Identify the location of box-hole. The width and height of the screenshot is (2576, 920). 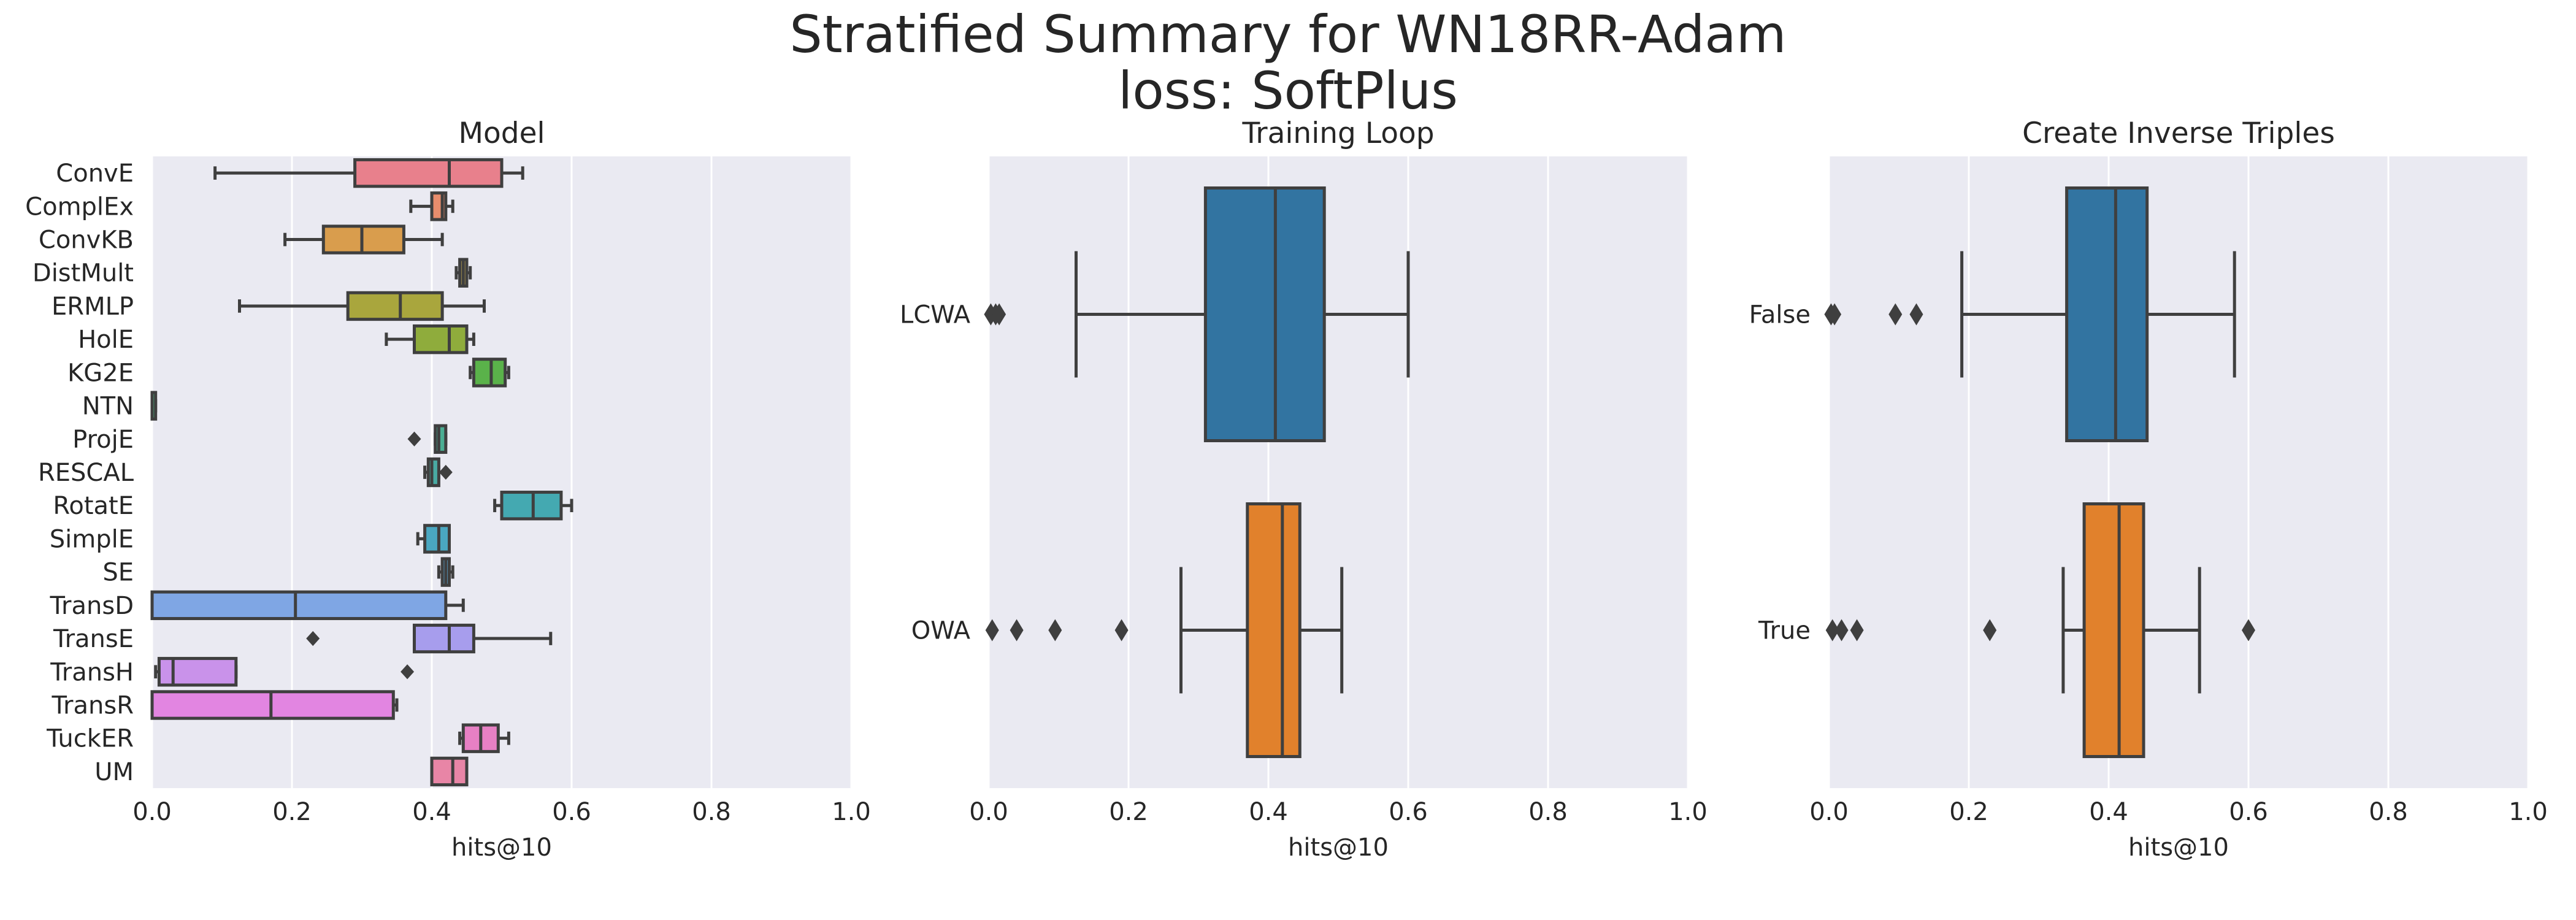
(430, 339).